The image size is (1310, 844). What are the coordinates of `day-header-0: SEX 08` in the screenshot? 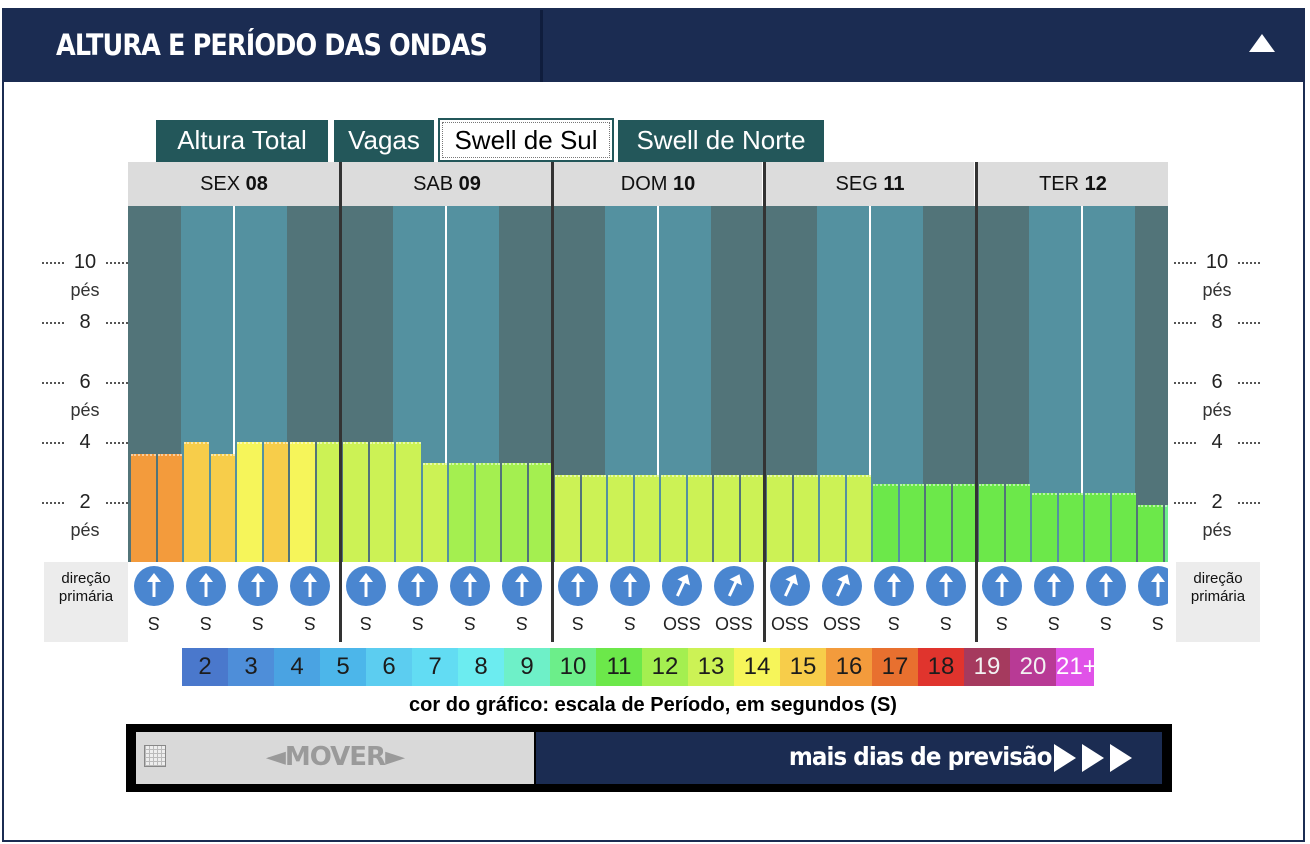 It's located at (234, 184).